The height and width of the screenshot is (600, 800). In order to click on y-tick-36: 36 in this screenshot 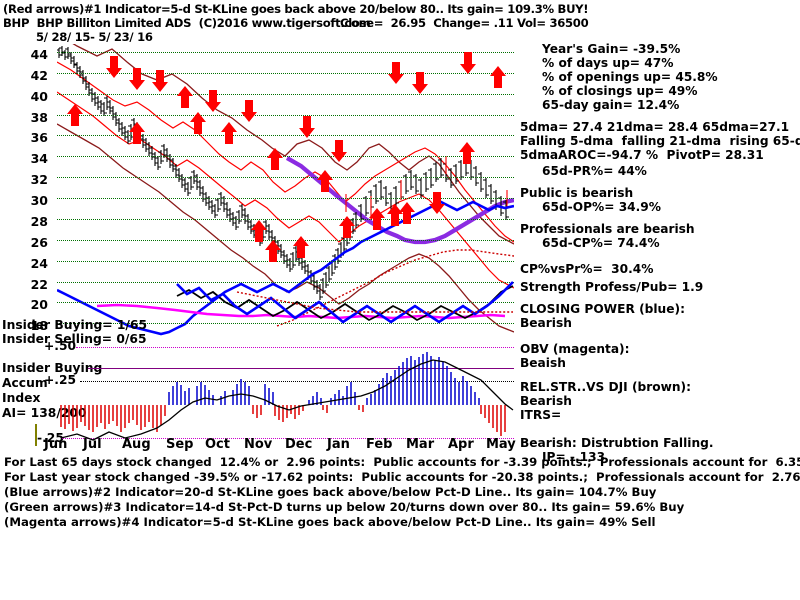, I will do `click(39, 137)`.